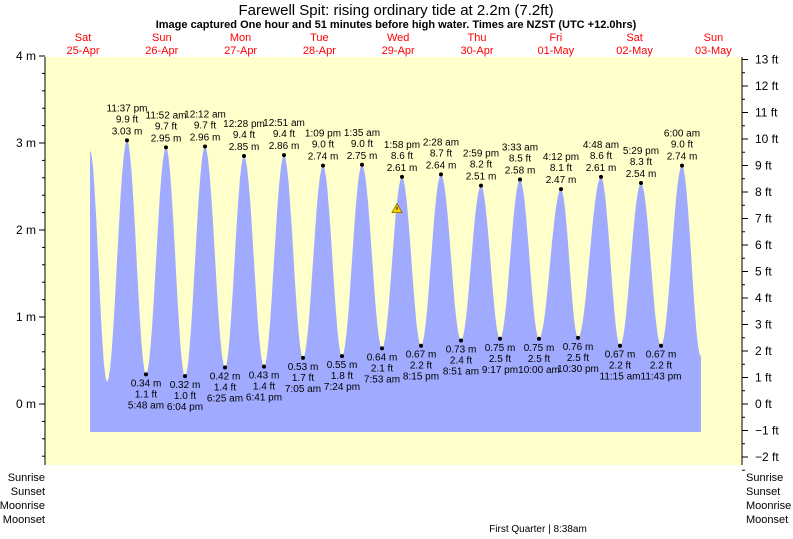 Image resolution: width=793 pixels, height=539 pixels. I want to click on high-tide-time: 4:12 pm, so click(561, 157).